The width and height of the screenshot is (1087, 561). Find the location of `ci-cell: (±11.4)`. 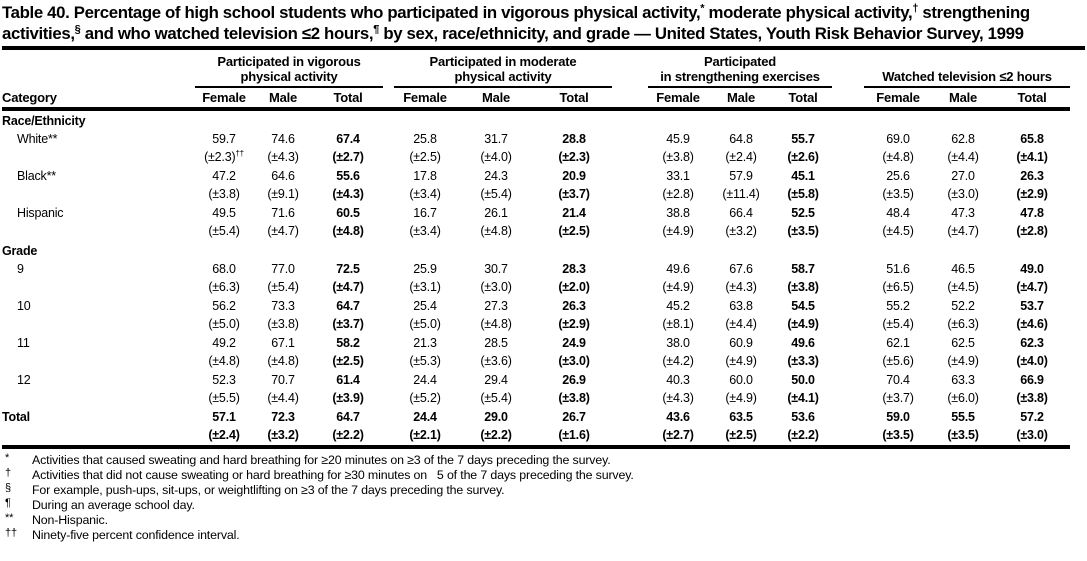

ci-cell: (±11.4) is located at coordinates (741, 194).